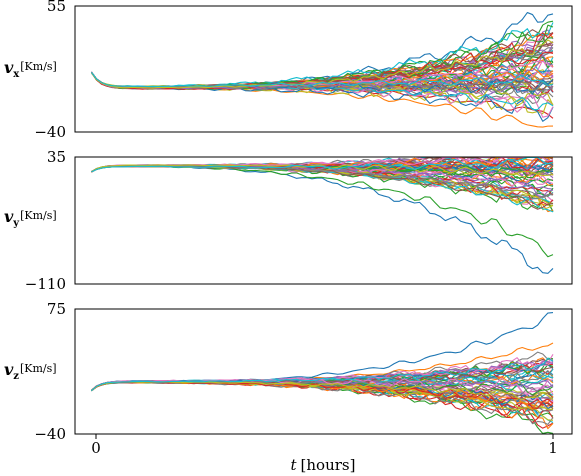 The height and width of the screenshot is (476, 581). Describe the element at coordinates (16, 376) in the screenshot. I see `y-label-subscript: z` at that location.